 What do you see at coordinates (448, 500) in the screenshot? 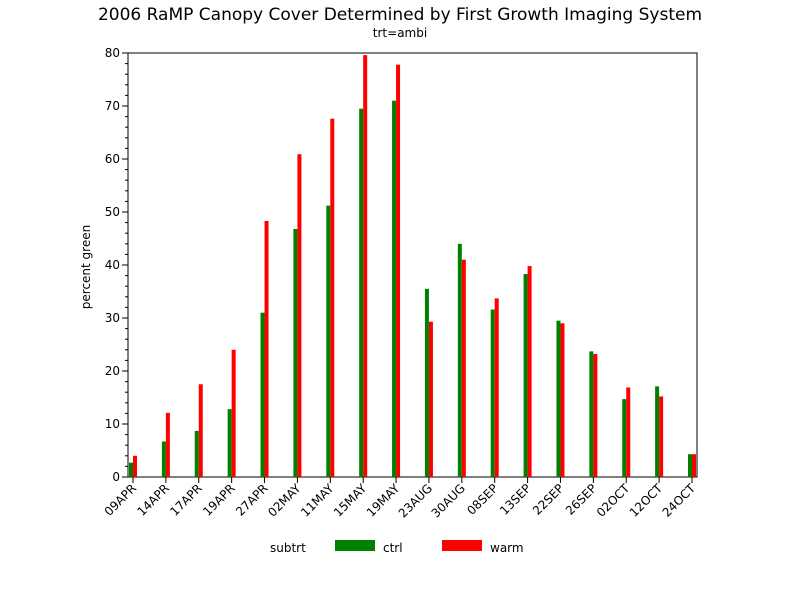
I see `x-tick-label: 30AUG` at bounding box center [448, 500].